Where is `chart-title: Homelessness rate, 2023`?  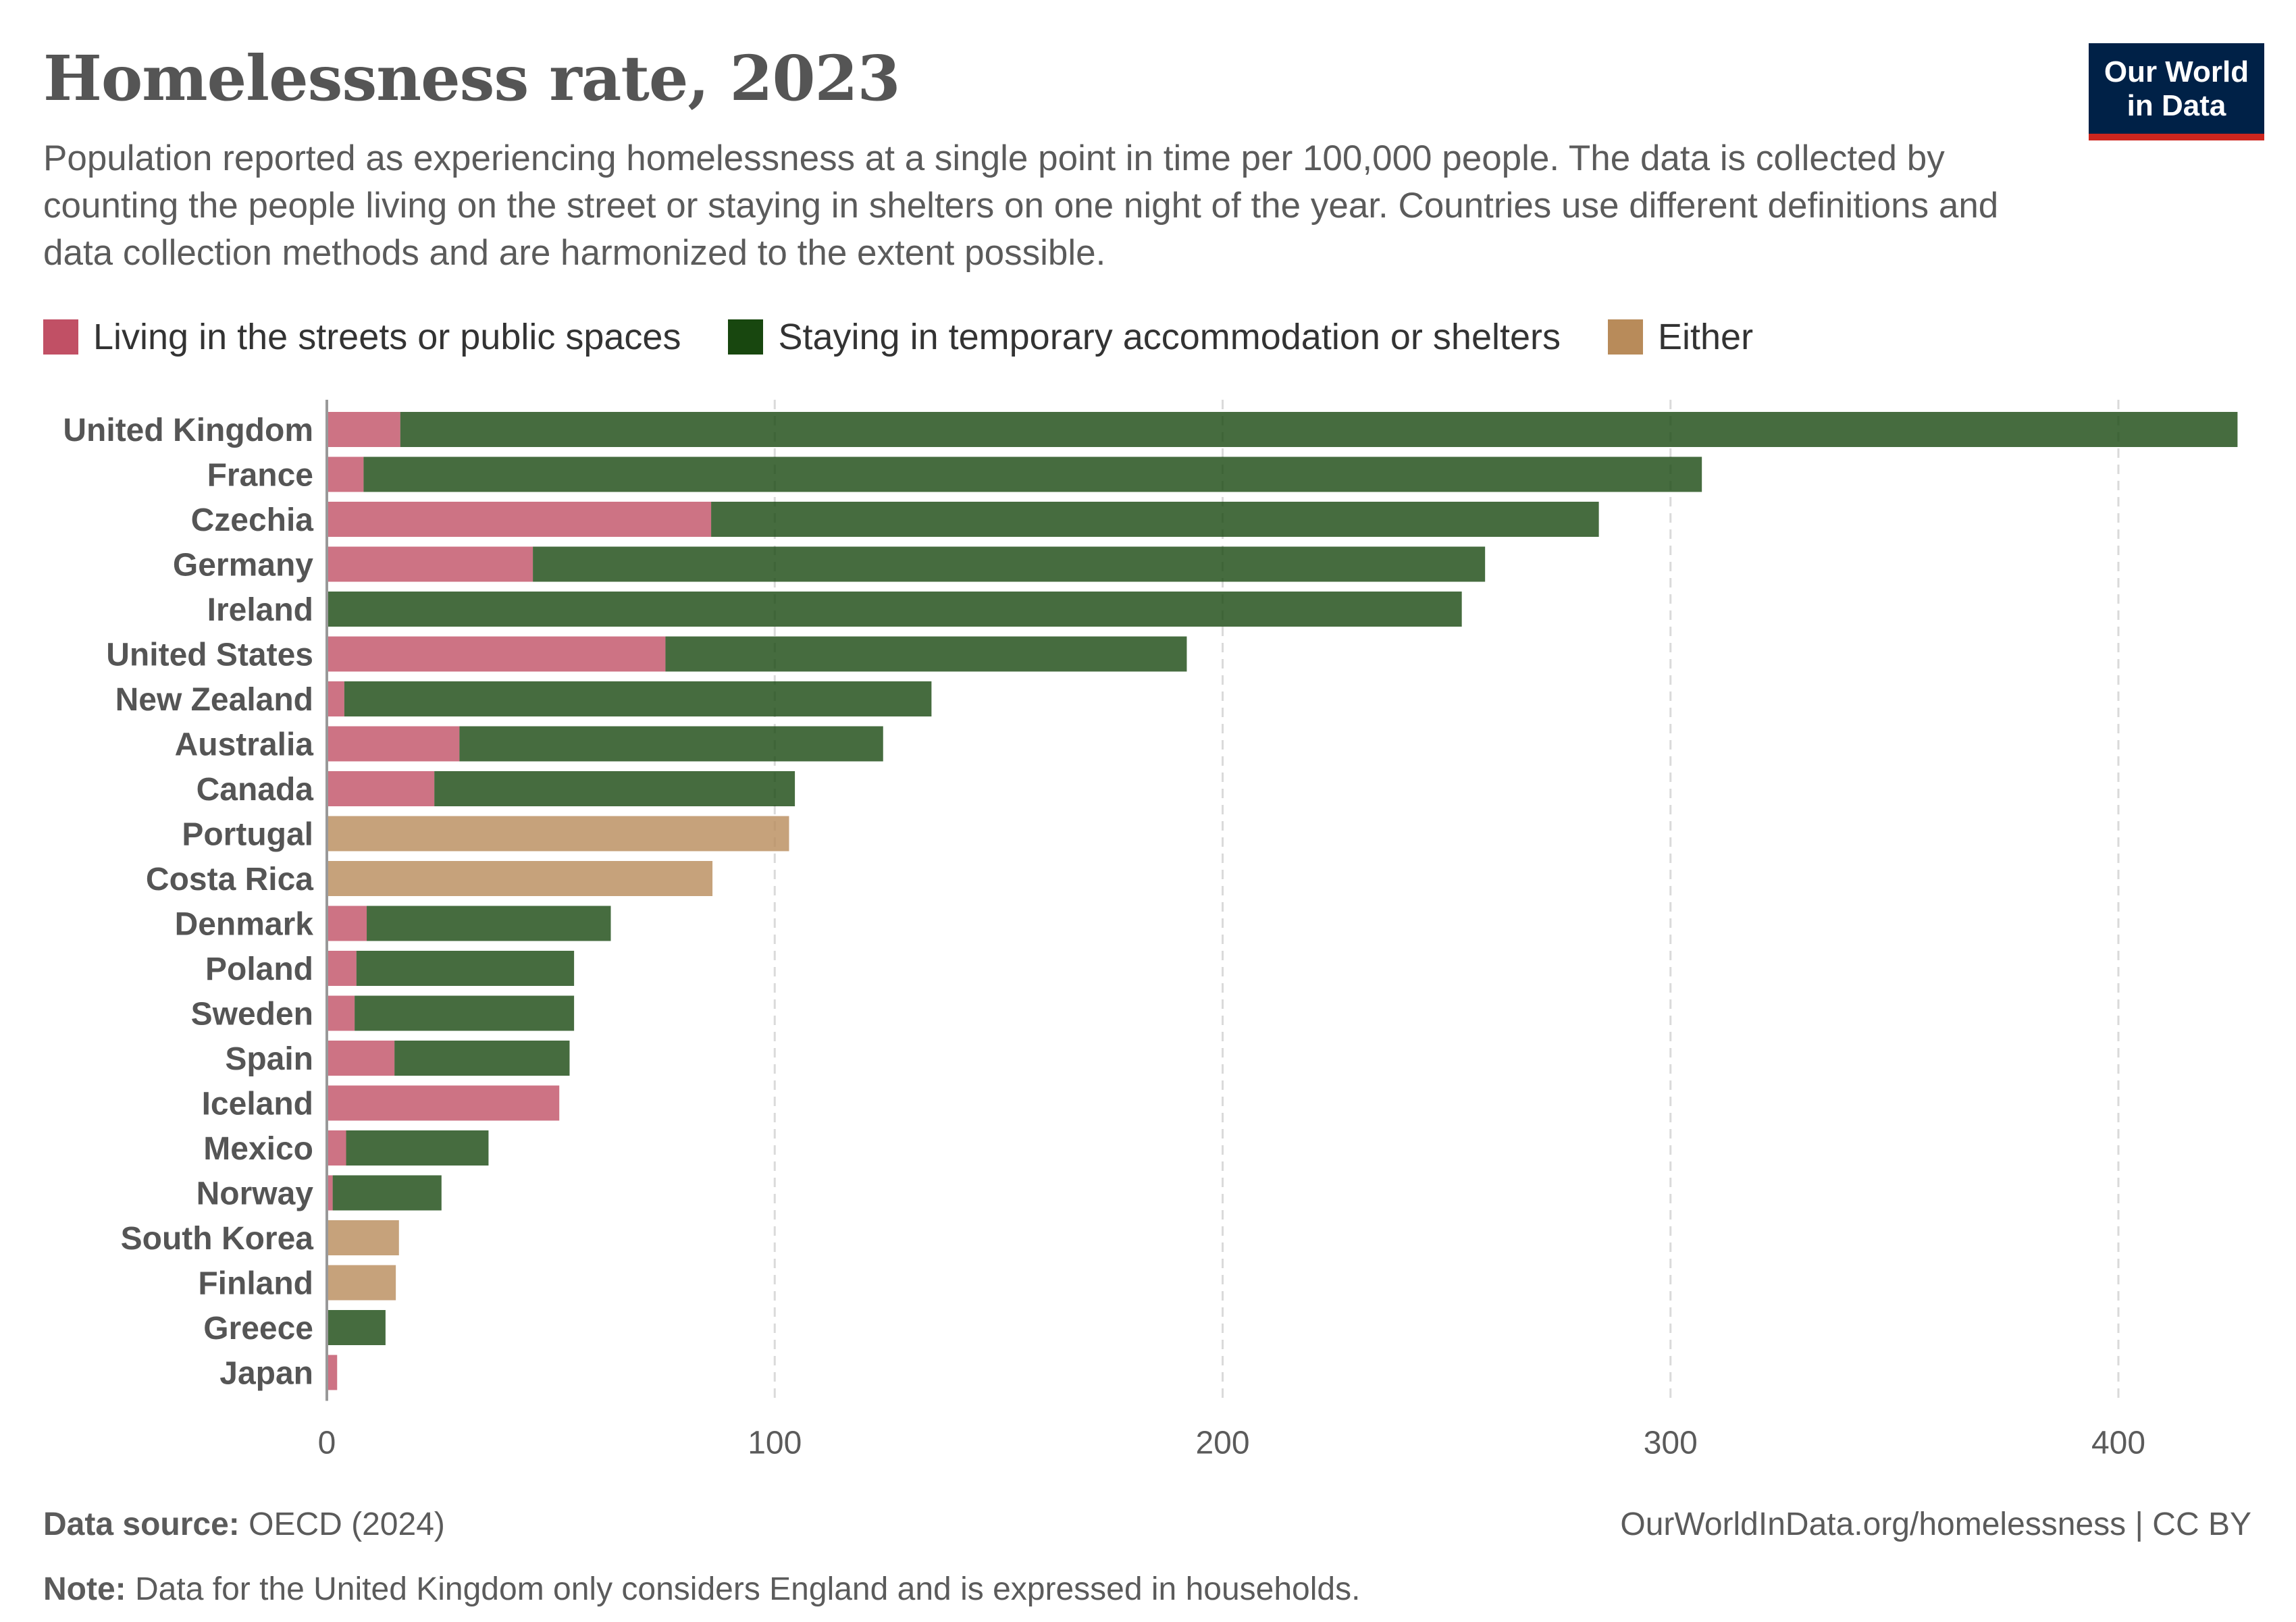 chart-title: Homelessness rate, 2023 is located at coordinates (472, 79).